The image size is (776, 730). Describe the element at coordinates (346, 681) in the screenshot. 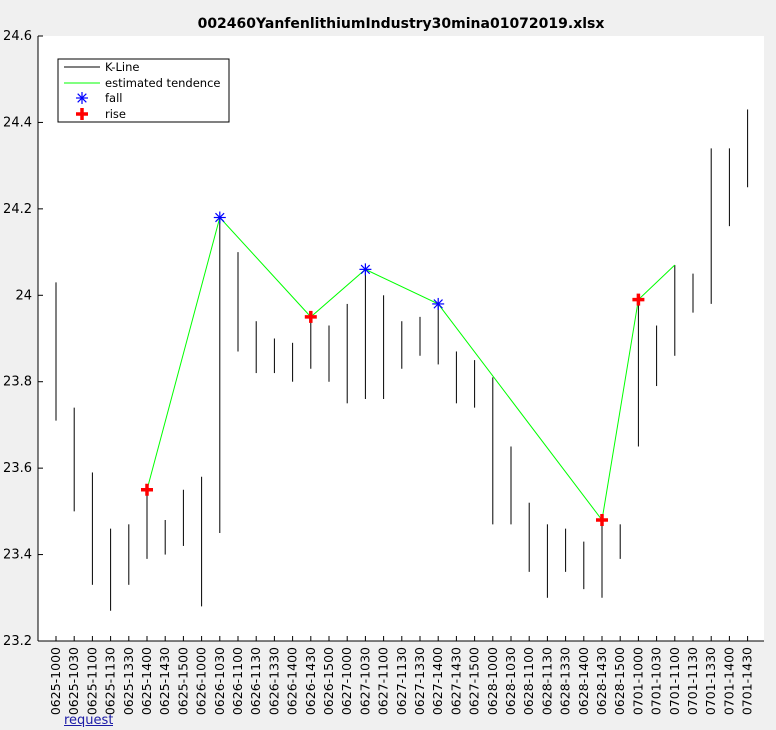

I see `x-tick-label: 0627-1000` at that location.